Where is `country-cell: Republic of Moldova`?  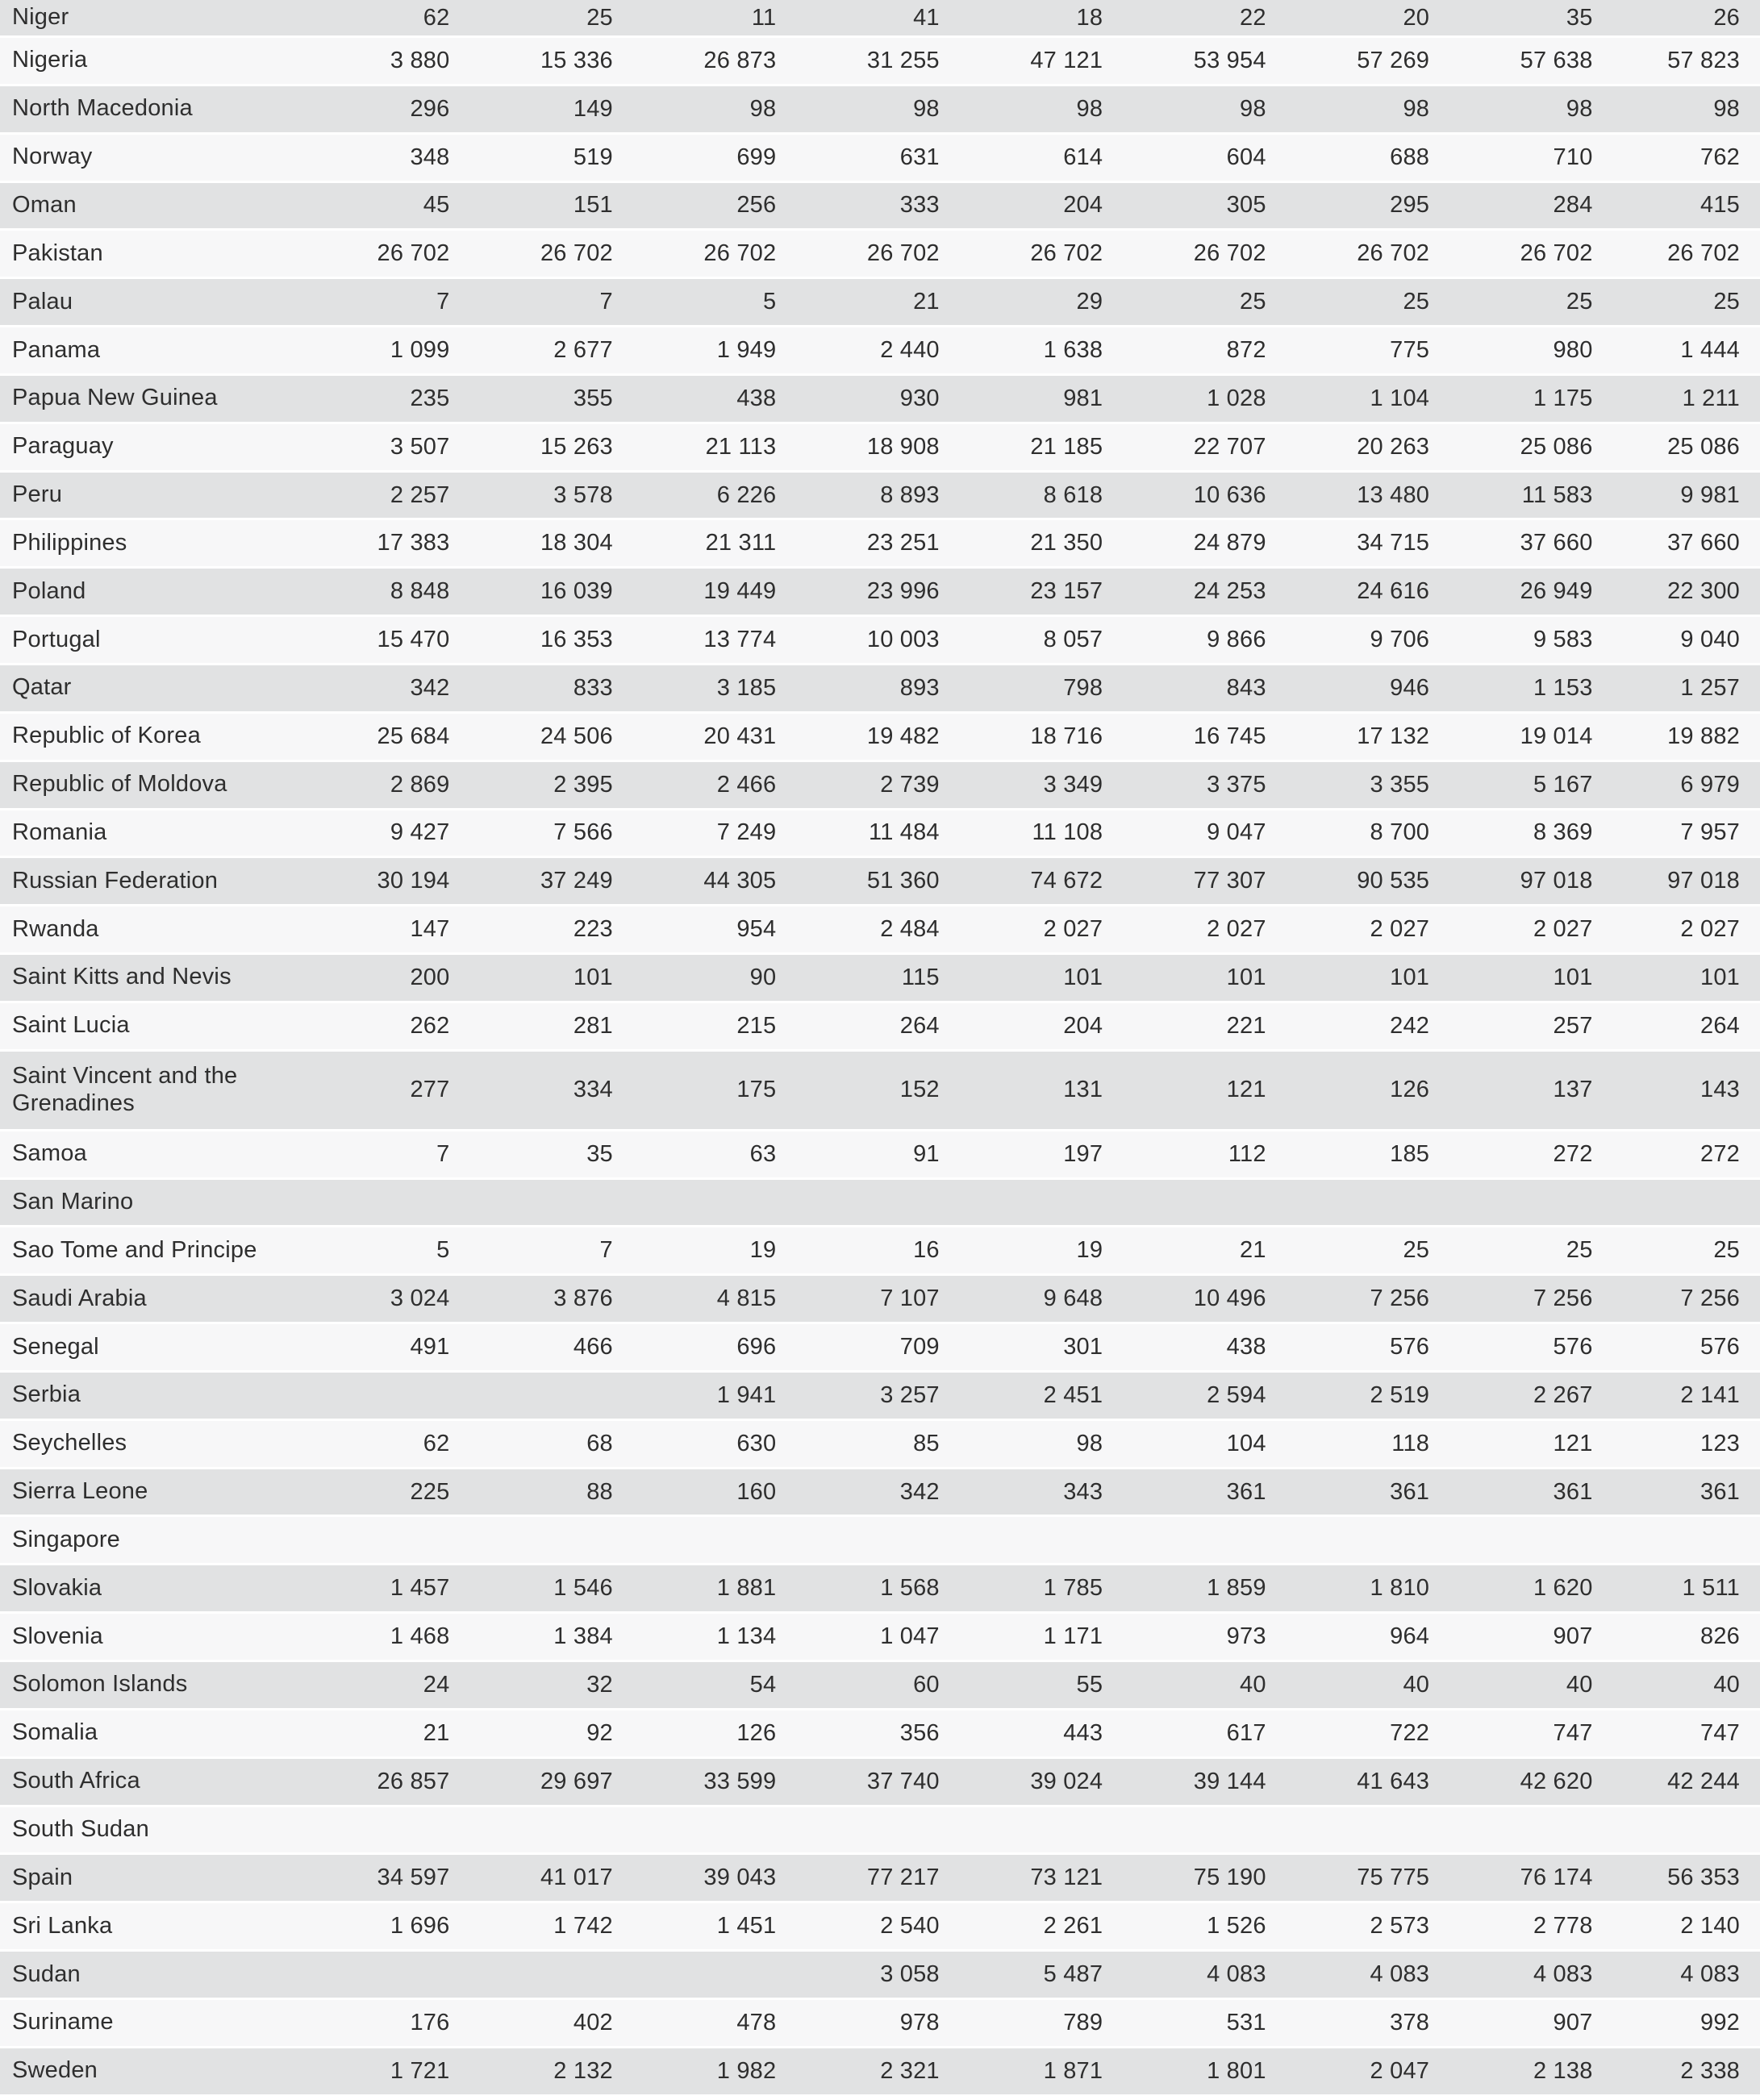
country-cell: Republic of Moldova is located at coordinates (120, 784).